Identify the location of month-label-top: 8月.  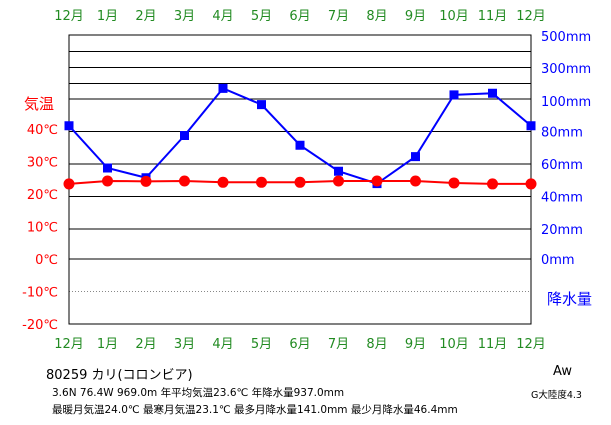
(376, 16).